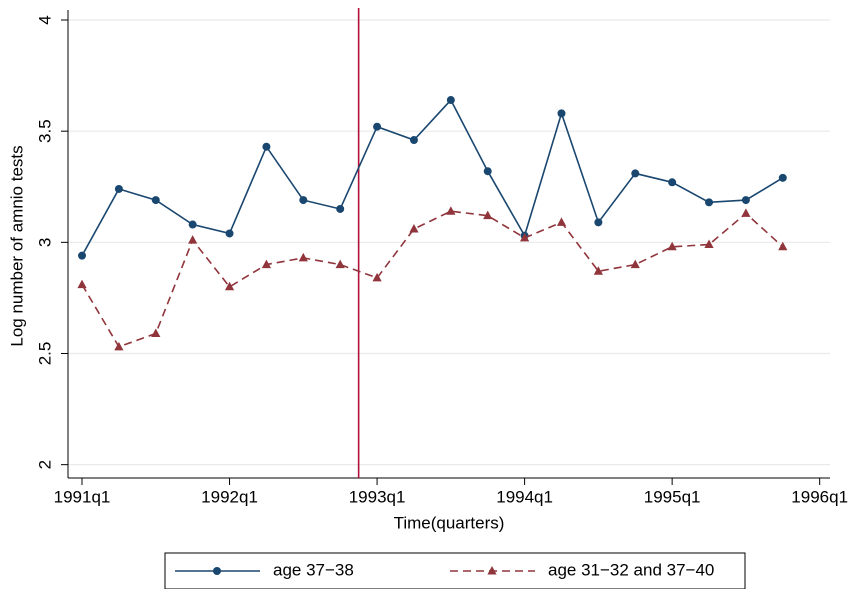 This screenshot has width=857, height=589. Describe the element at coordinates (44, 242) in the screenshot. I see `y-tick-label: 3` at that location.